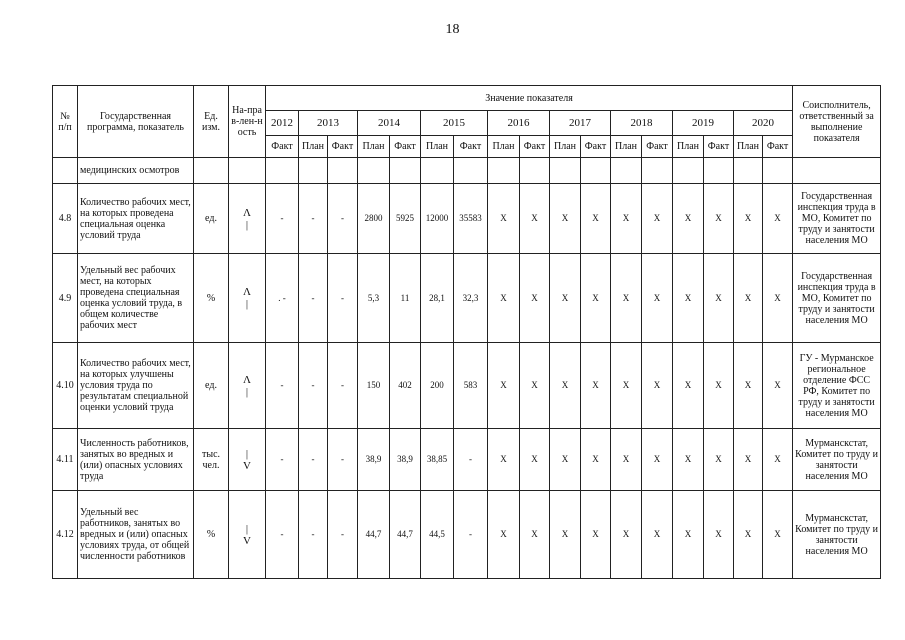 The image size is (905, 640). What do you see at coordinates (373, 534) in the screenshot?
I see `value: 44,7` at bounding box center [373, 534].